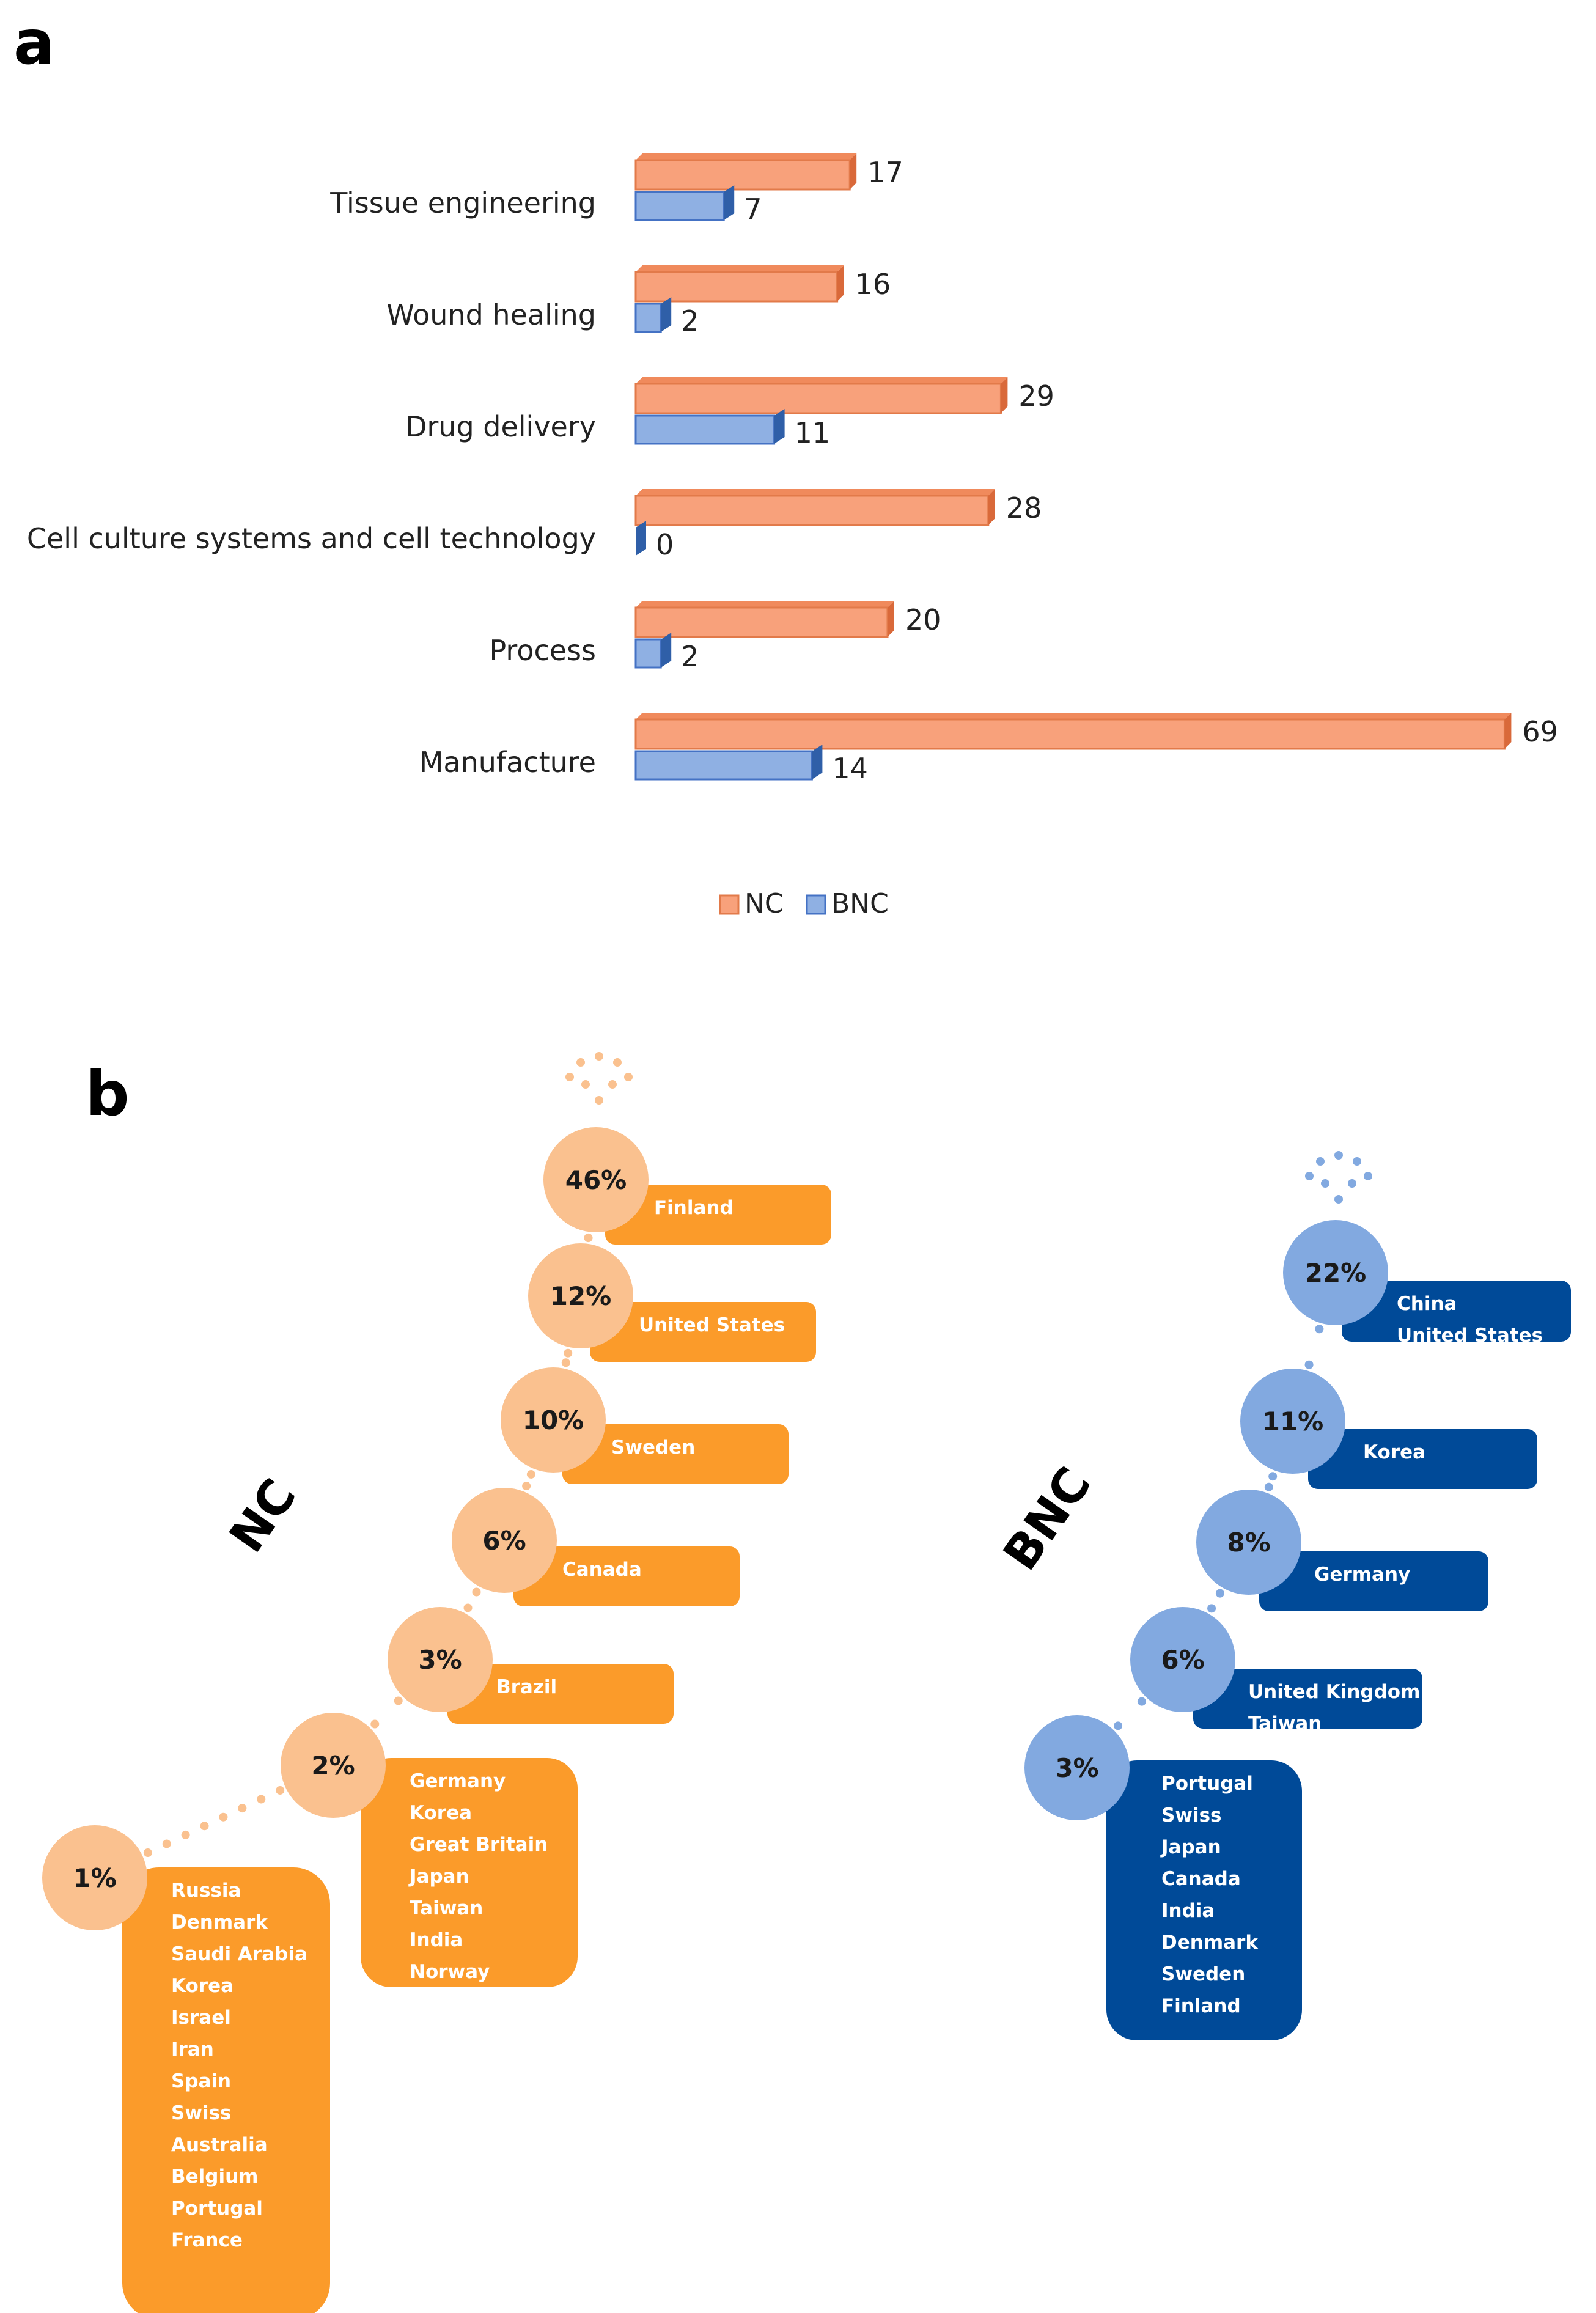 The image size is (1596, 2313). I want to click on country-label-bnc-portugal: Portugal, so click(1207, 1784).